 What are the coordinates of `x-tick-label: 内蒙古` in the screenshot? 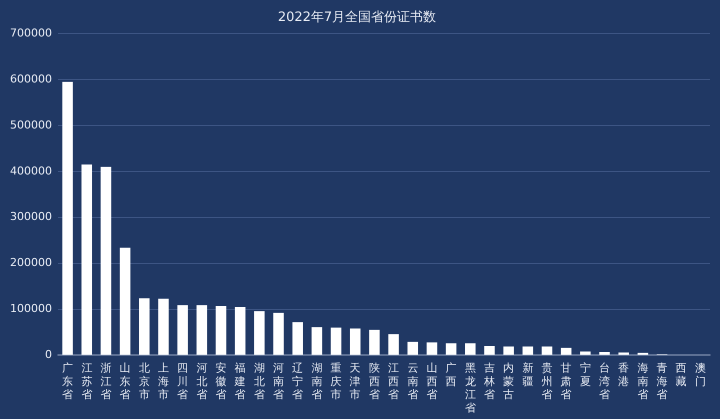 It's located at (508, 382).